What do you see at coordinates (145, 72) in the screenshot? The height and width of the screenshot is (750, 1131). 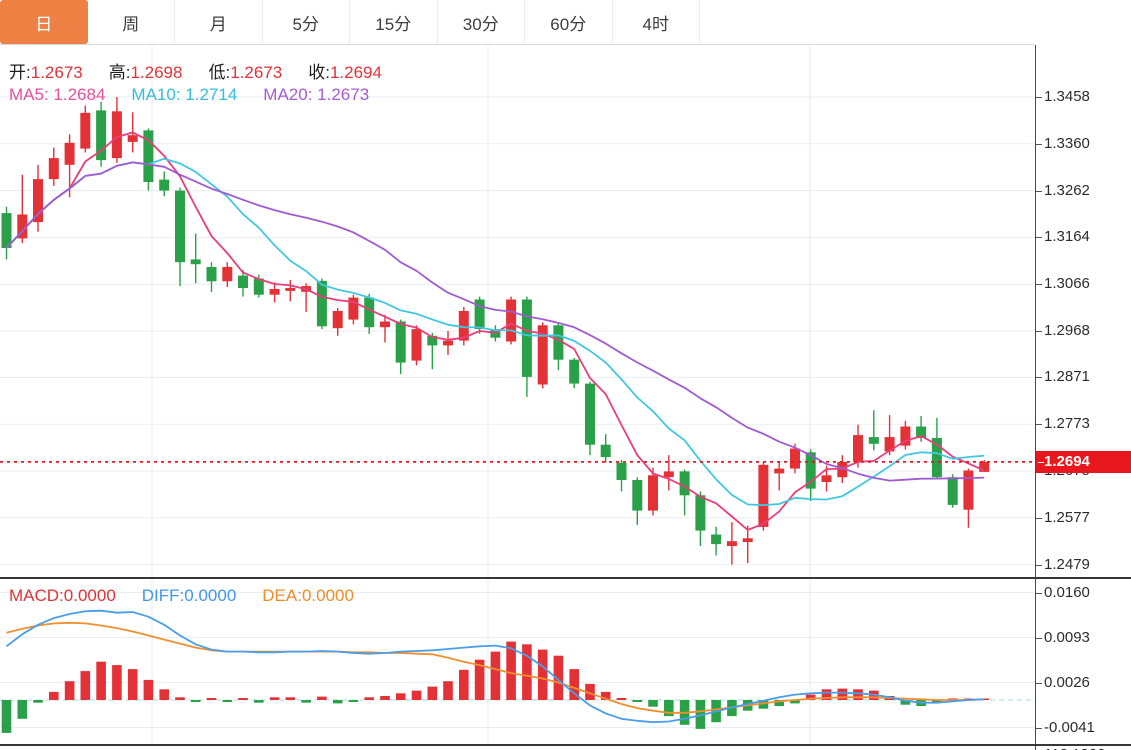 I see `ohlc-high: 高:1.2698` at bounding box center [145, 72].